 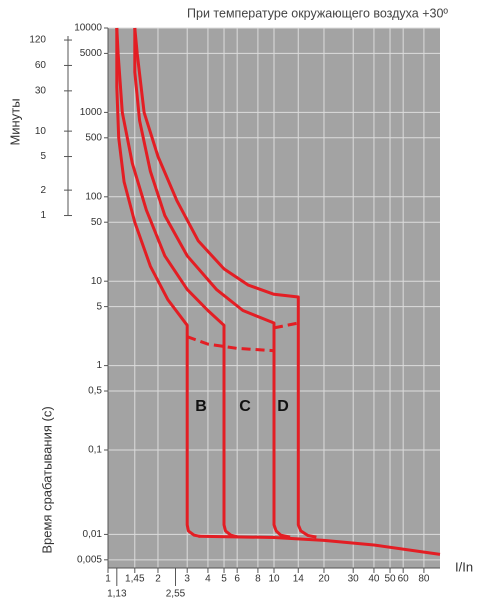 What do you see at coordinates (93, 137) in the screenshot?
I see `y-tick-label: 500` at bounding box center [93, 137].